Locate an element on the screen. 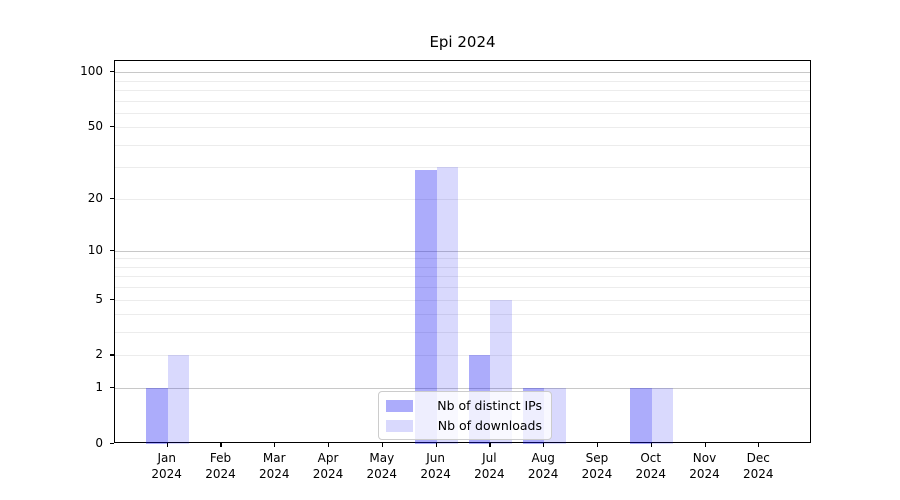  x-tick-label: Mar 2024 is located at coordinates (274, 466).